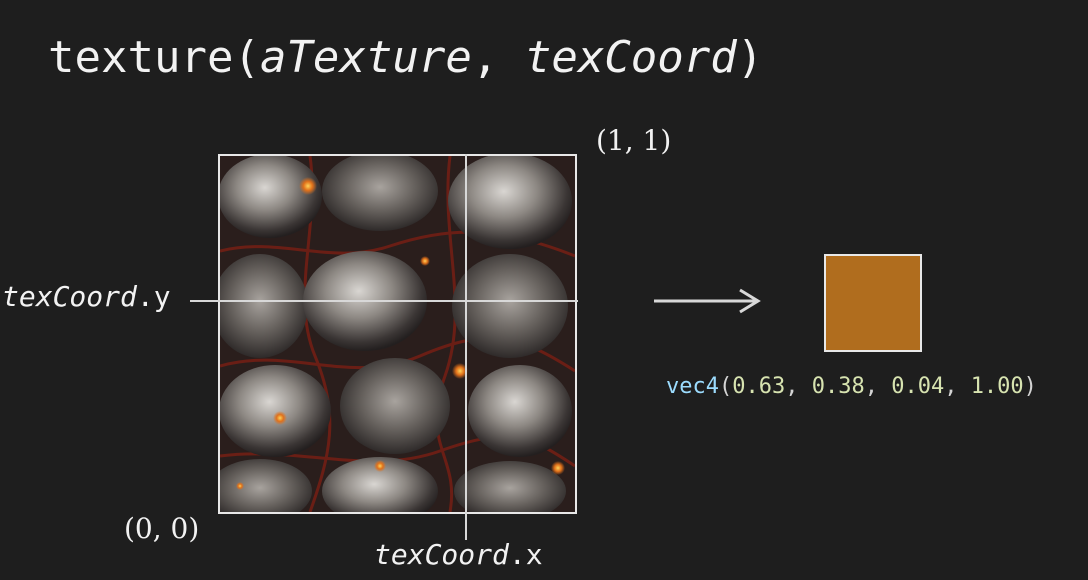 The height and width of the screenshot is (580, 1088). I want to click on title-function: texture, so click(141, 57).